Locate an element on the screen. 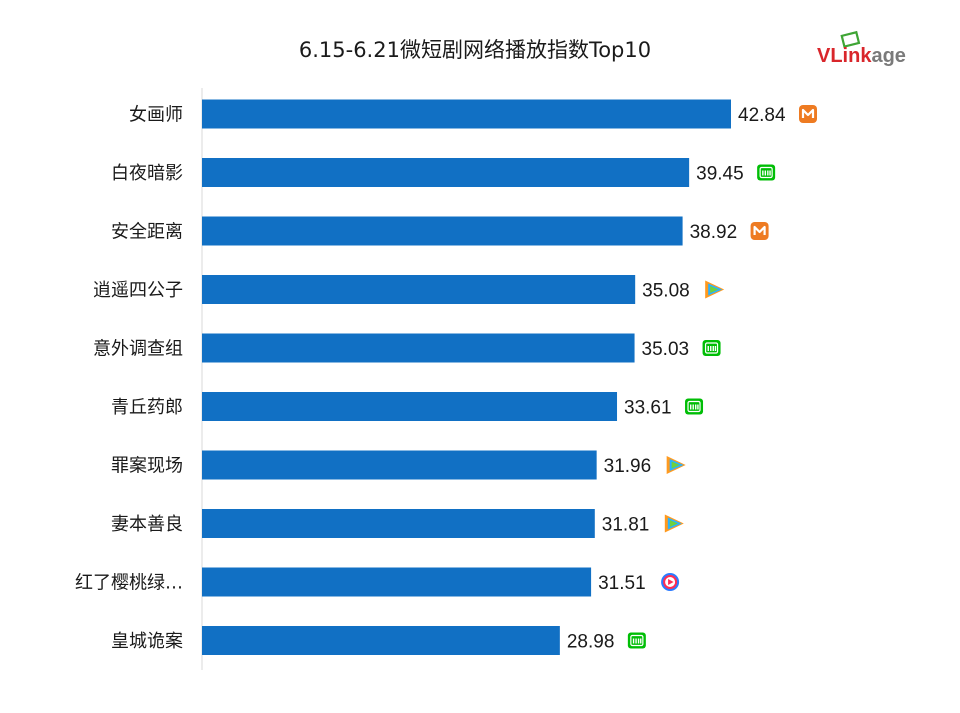 This screenshot has height=713, width=960. category-label: 意外调查组 is located at coordinates (138, 349).